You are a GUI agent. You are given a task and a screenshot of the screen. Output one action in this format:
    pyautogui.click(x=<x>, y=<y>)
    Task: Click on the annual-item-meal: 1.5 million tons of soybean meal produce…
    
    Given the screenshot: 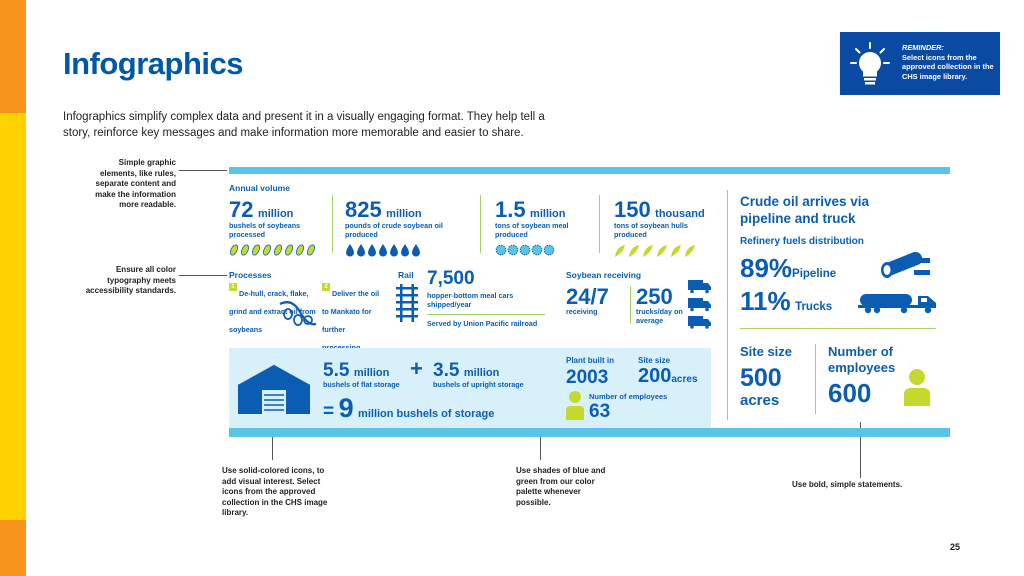 What is the action you would take?
    pyautogui.click(x=545, y=229)
    